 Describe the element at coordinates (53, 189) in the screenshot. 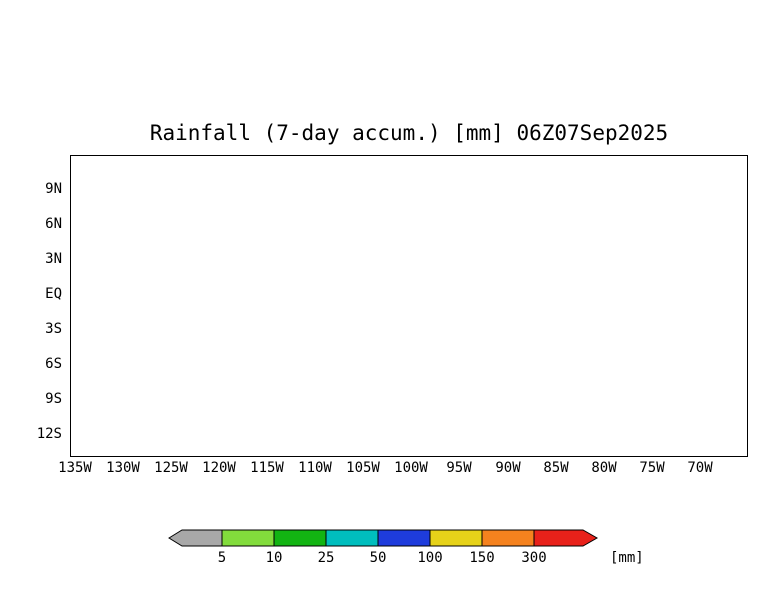

I see `lat-tick-label: 9N` at that location.